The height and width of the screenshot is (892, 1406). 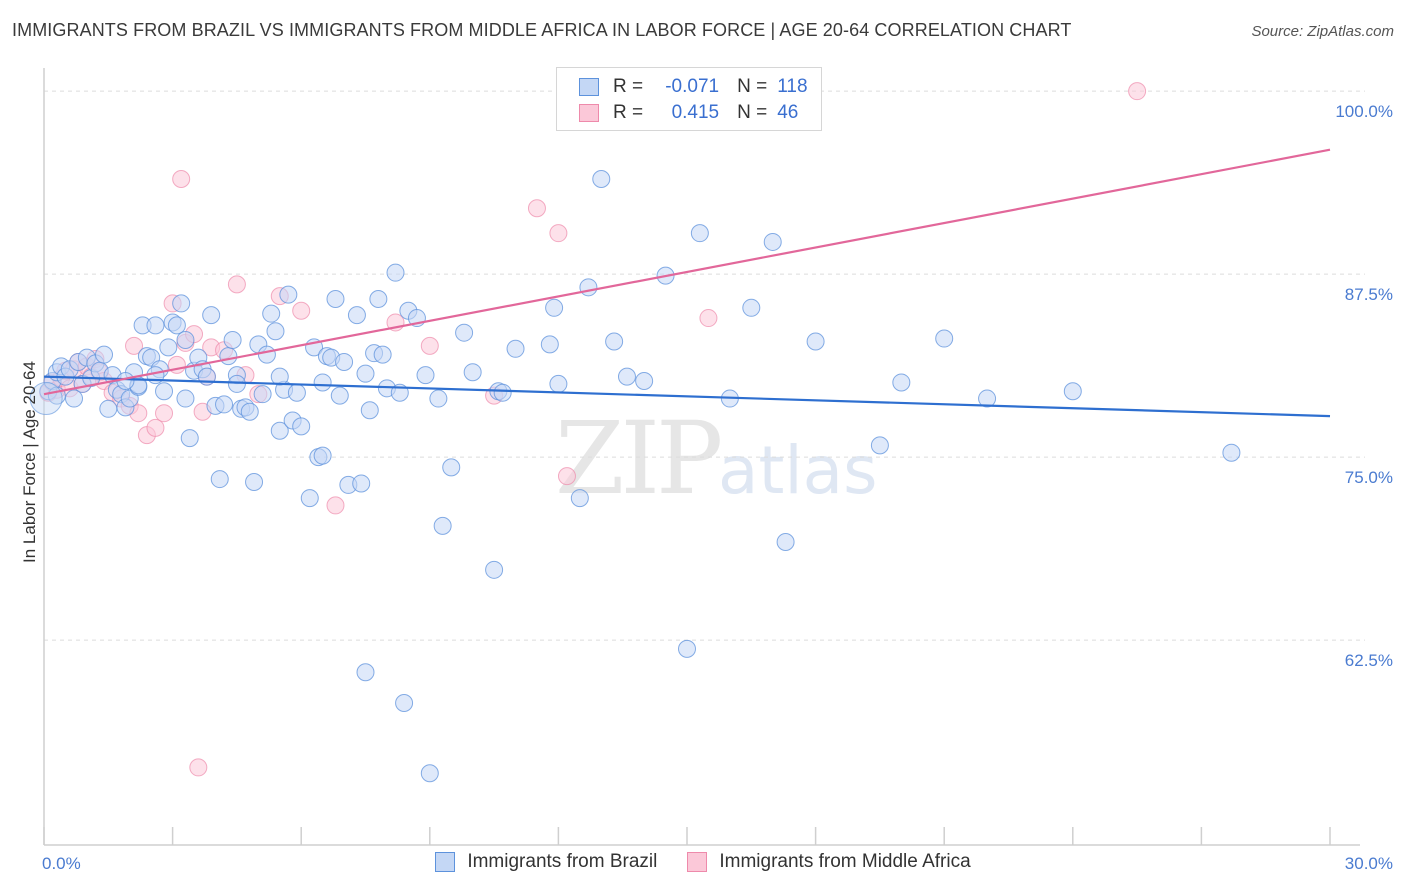 What do you see at coordinates (829, 862) in the screenshot?
I see `legend-item-africa: Immigrants from Middle Africa` at bounding box center [829, 862].